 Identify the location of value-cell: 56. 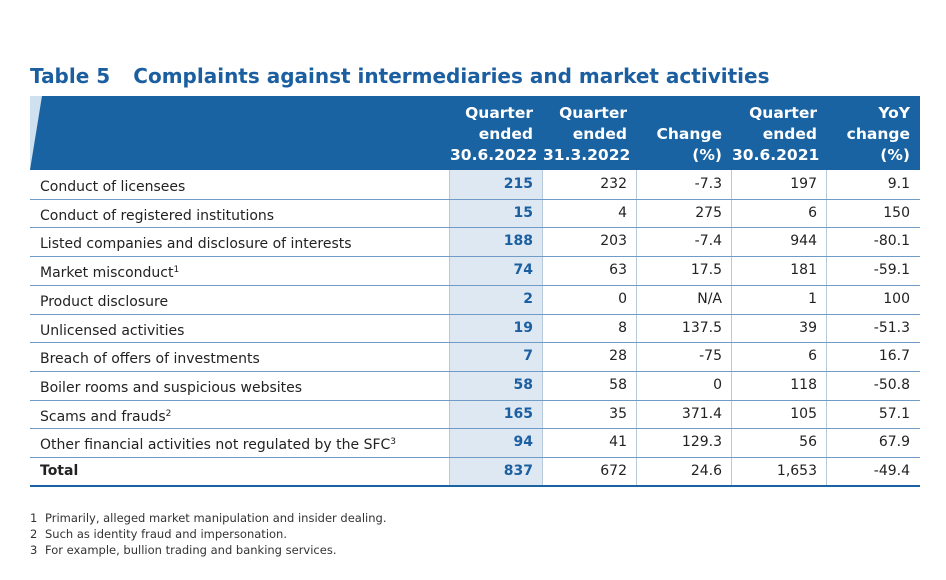
(808, 442).